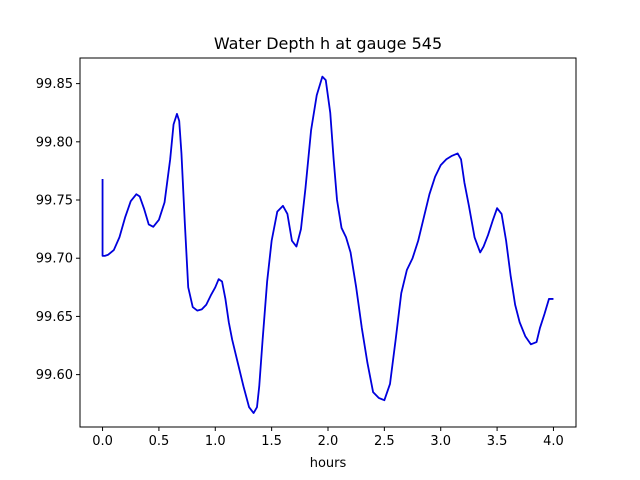  Describe the element at coordinates (328, 441) in the screenshot. I see `x-tick-label: 2.0` at that location.